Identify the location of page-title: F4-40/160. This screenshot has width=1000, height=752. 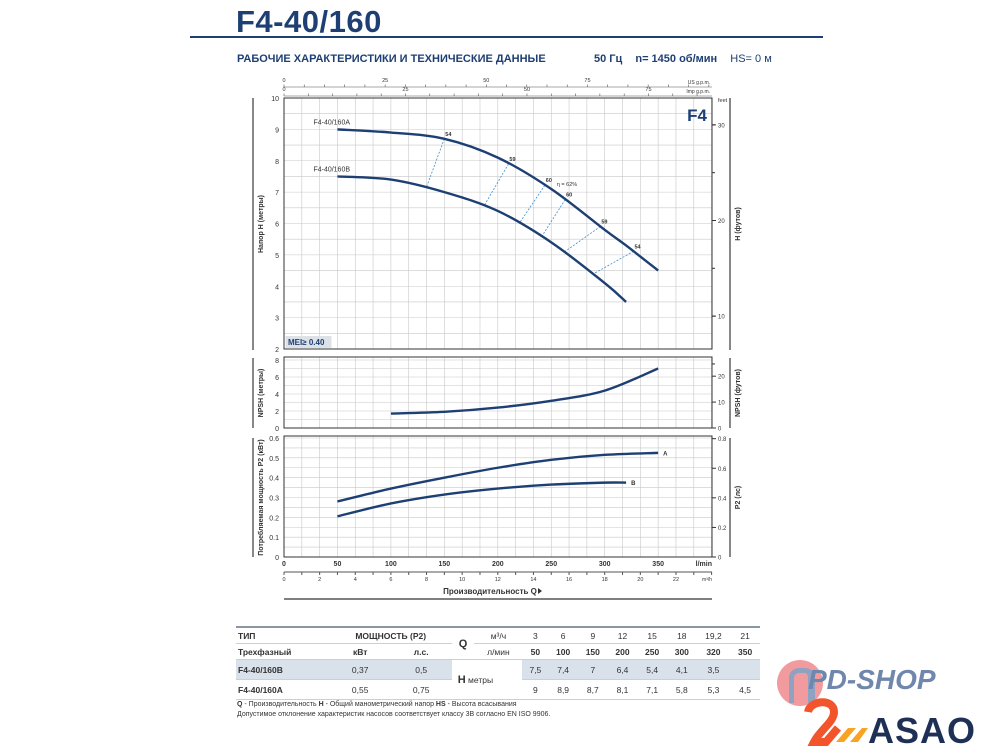
(309, 21).